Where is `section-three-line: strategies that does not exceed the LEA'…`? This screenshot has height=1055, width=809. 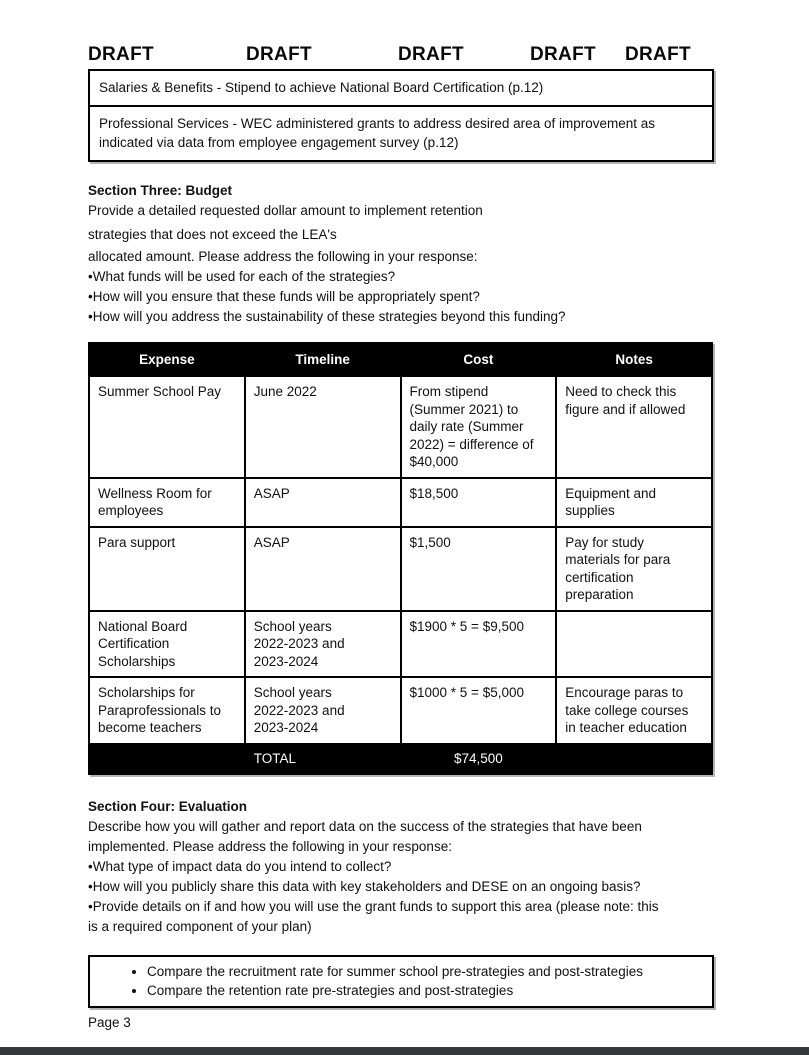 section-three-line: strategies that does not exceed the LEA'… is located at coordinates (212, 234).